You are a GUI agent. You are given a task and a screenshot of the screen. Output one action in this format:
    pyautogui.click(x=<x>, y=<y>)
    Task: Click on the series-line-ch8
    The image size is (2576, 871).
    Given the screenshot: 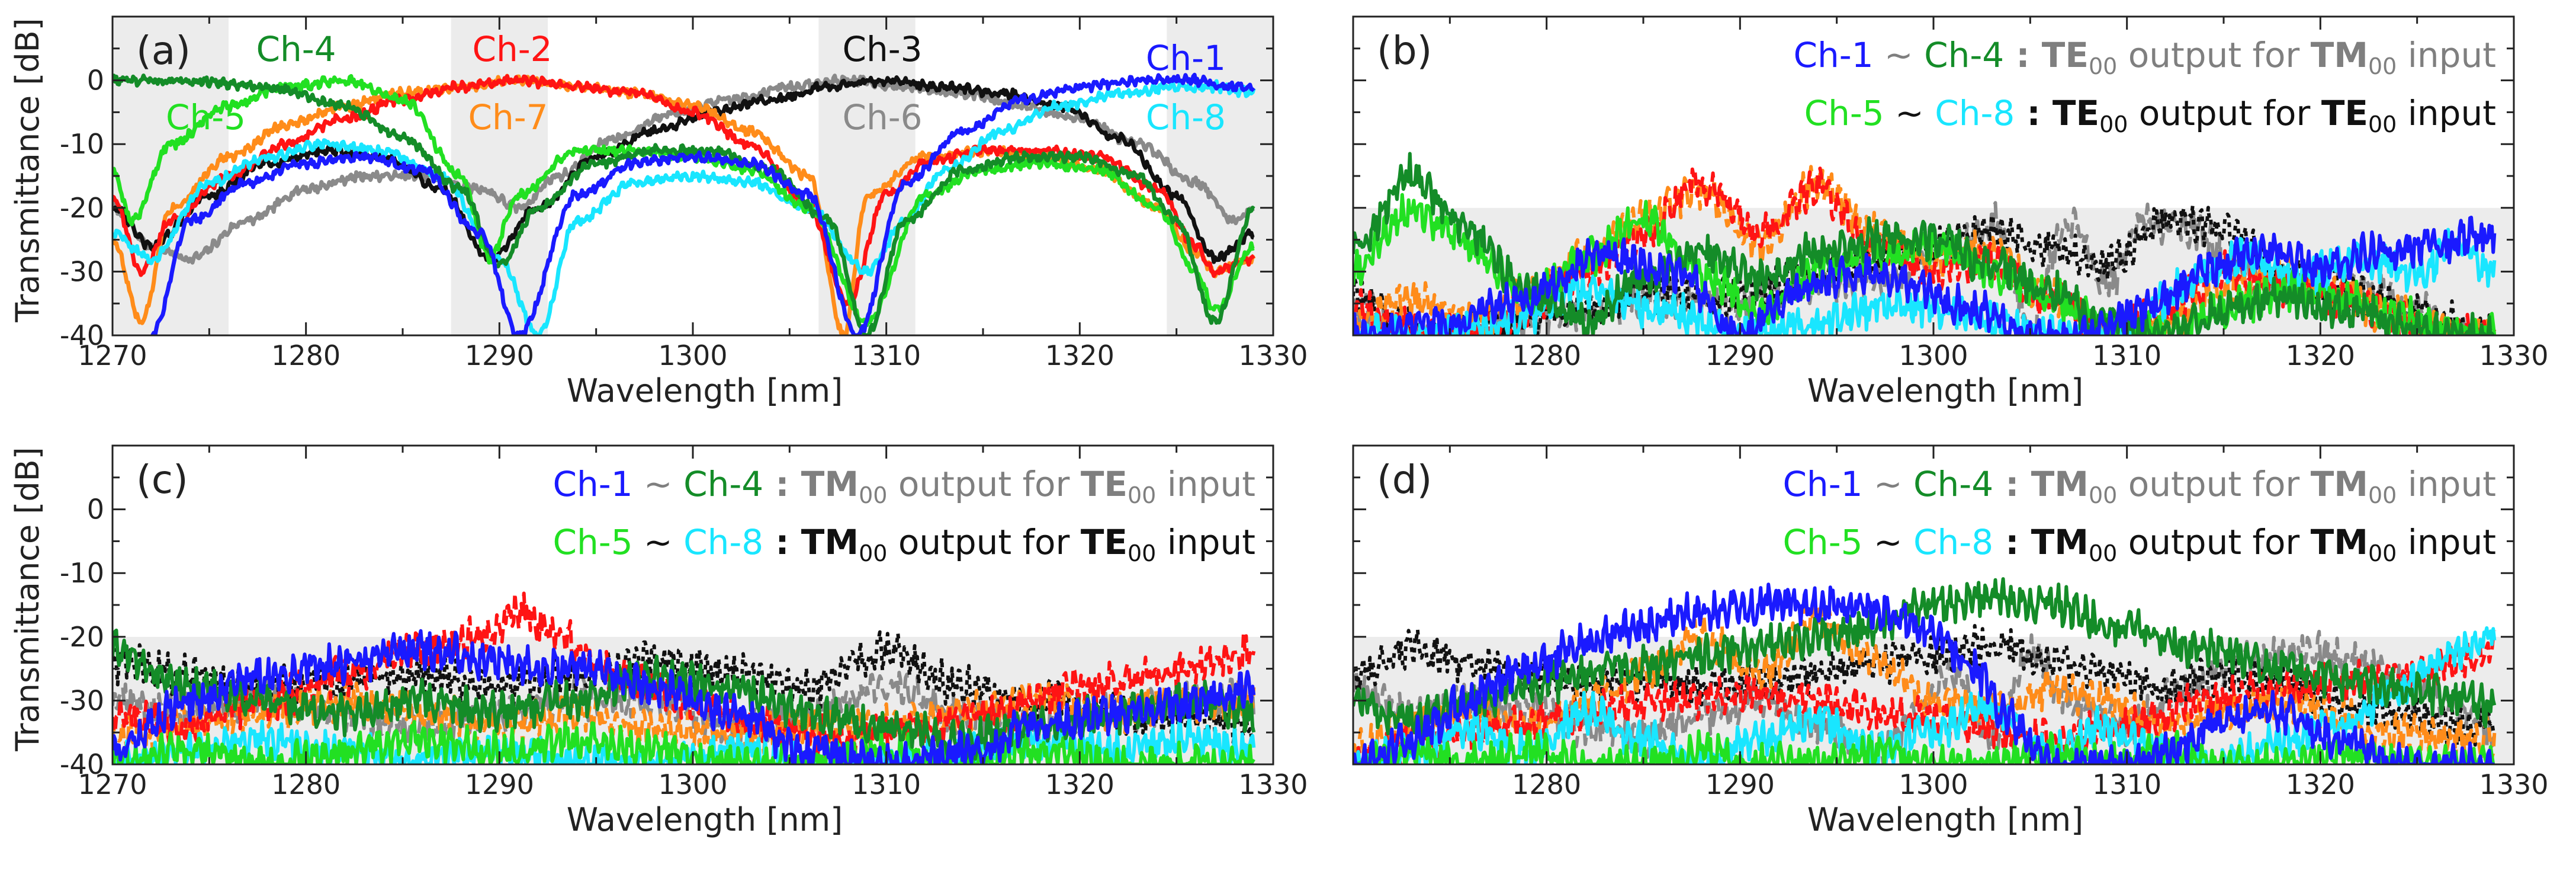 What is the action you would take?
    pyautogui.click(x=684, y=207)
    